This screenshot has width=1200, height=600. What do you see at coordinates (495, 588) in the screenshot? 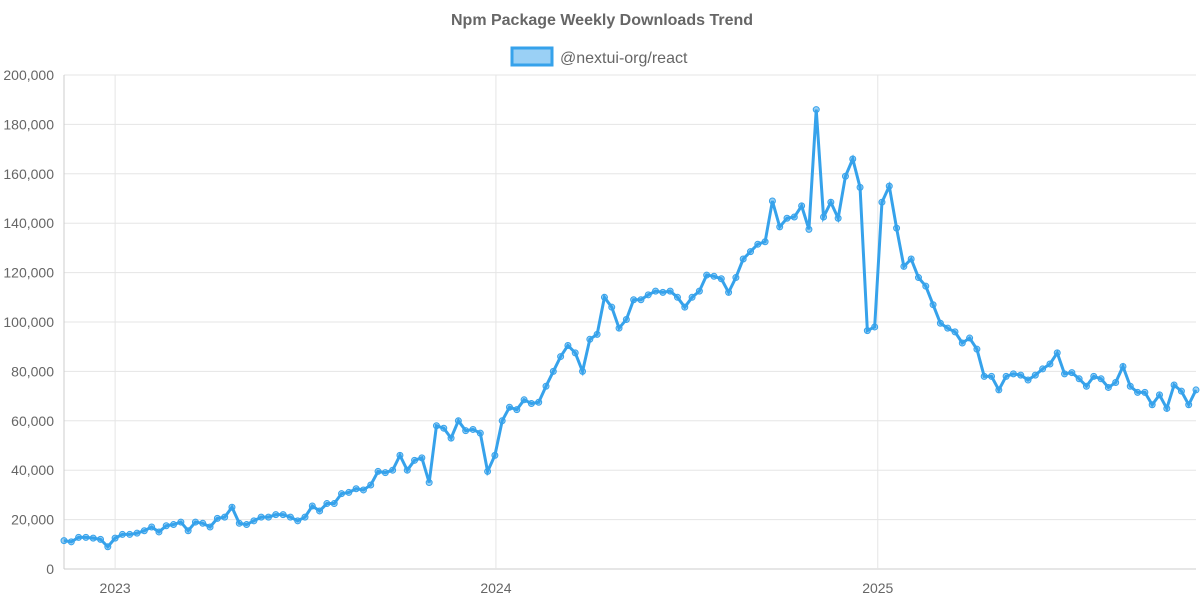
I see `x-tick-label: 2024` at bounding box center [495, 588].